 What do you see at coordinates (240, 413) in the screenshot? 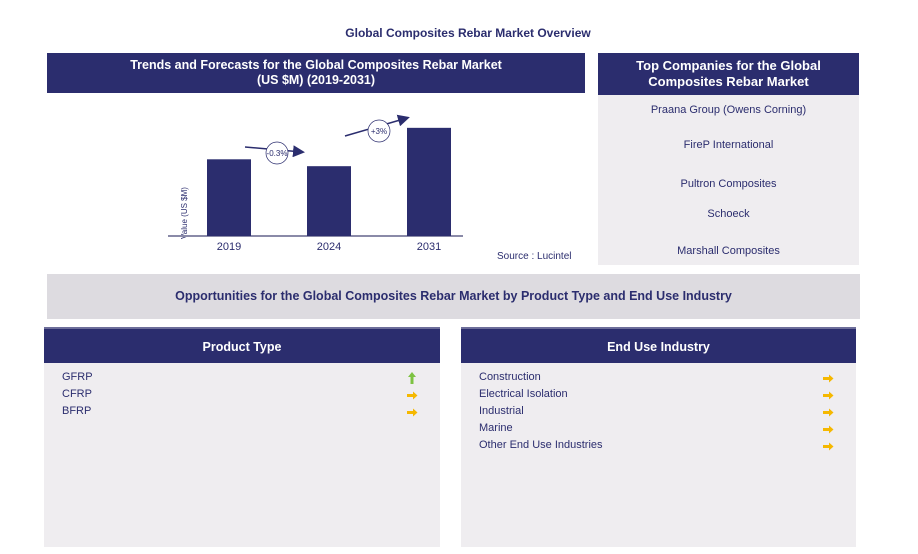
I see `list-item: BFRP` at bounding box center [240, 413].